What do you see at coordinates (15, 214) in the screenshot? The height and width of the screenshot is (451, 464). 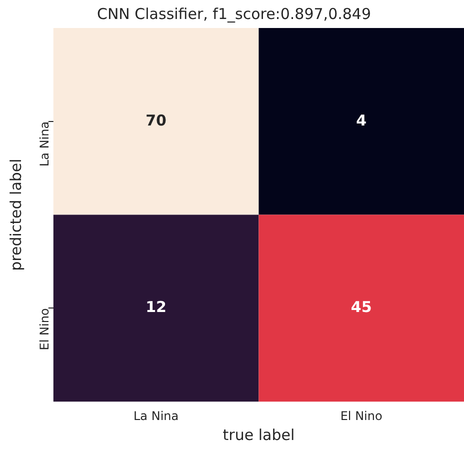 I see `y-axis-title: predicted label` at bounding box center [15, 214].